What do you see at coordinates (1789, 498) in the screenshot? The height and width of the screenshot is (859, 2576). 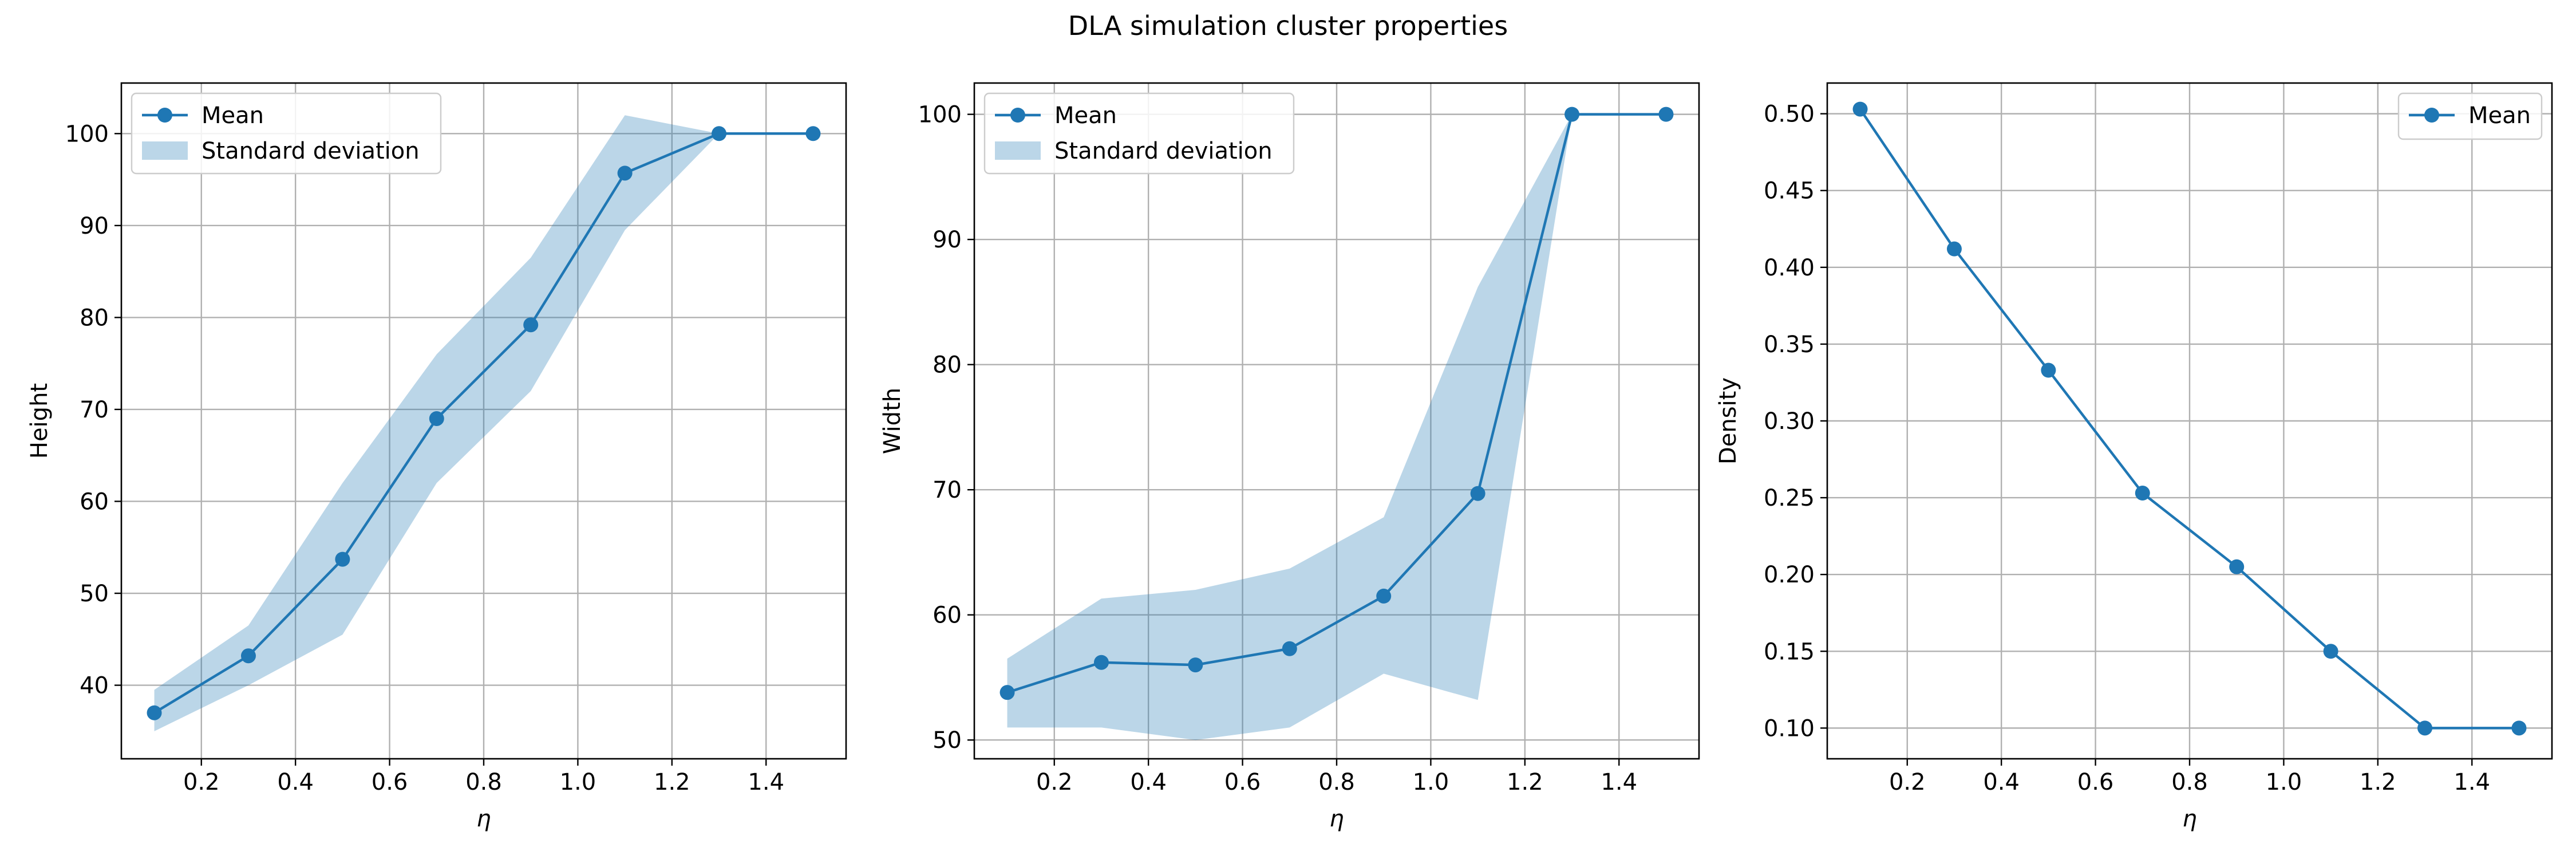 I see `y-tick-label: 0.25` at bounding box center [1789, 498].